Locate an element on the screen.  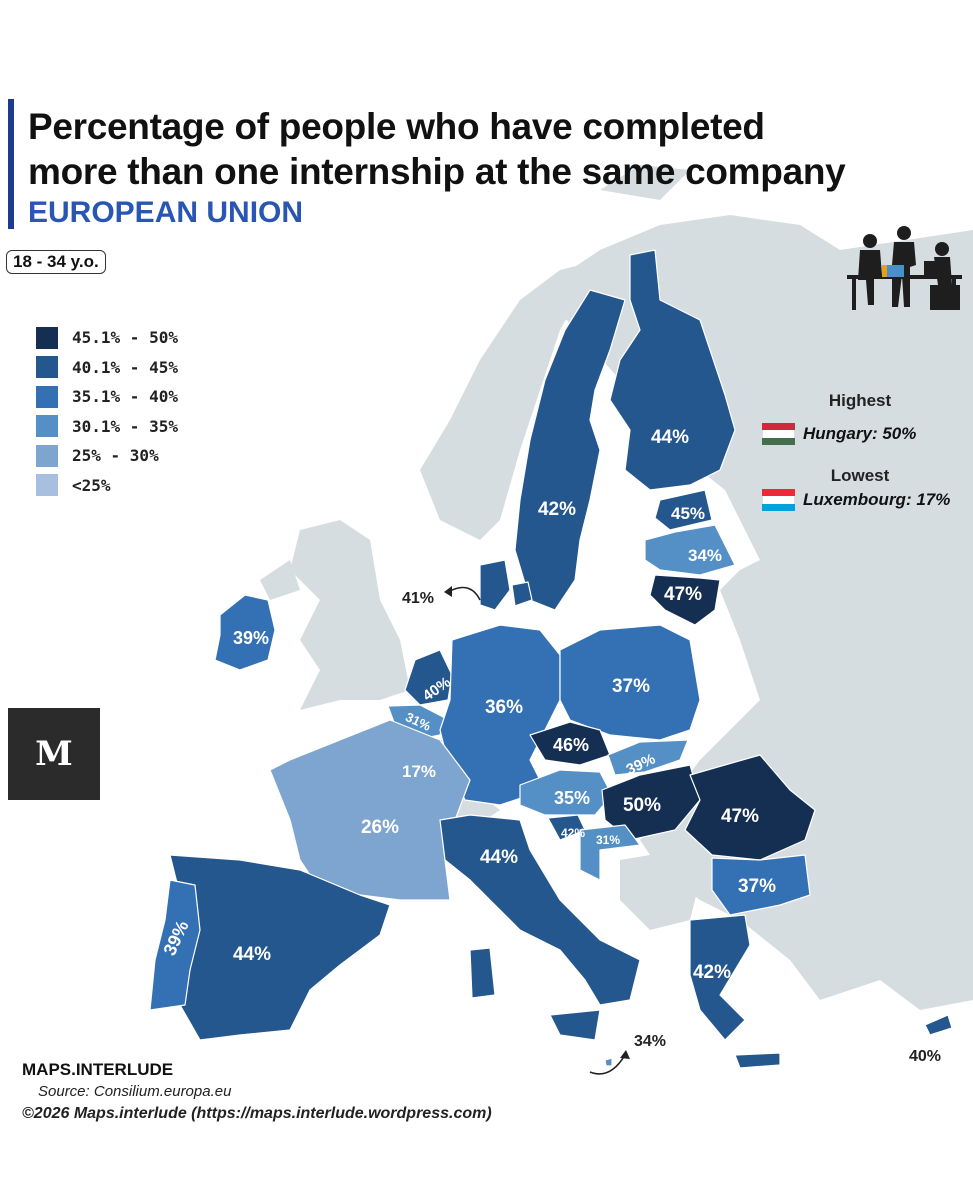
legend-label: 40.1% - 45% is located at coordinates (125, 367).